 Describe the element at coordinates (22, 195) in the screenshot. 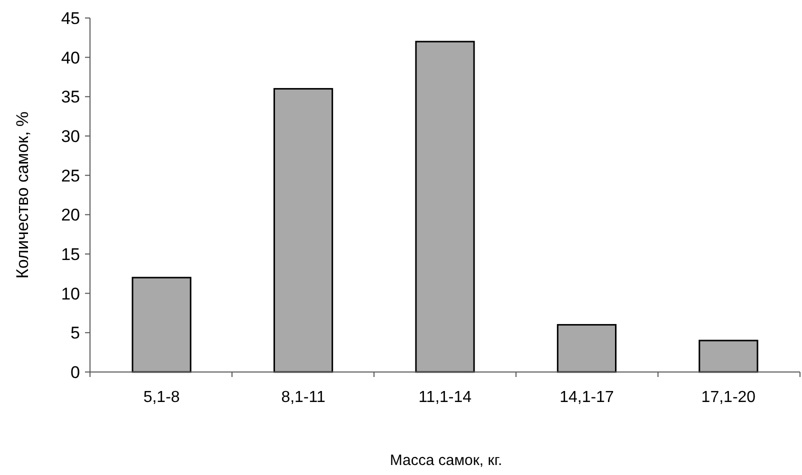

I see `y-axis-title: Количество самок, %` at that location.